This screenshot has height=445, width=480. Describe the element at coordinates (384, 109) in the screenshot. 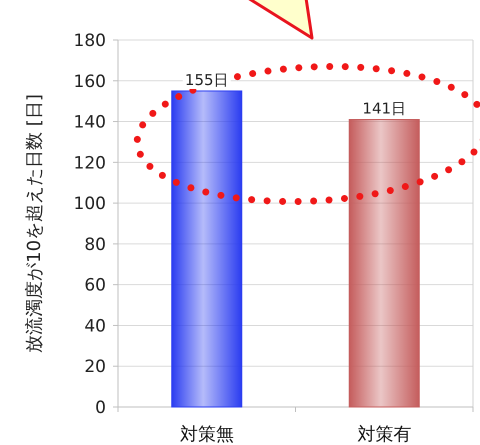

I see `value-label: 141日` at that location.